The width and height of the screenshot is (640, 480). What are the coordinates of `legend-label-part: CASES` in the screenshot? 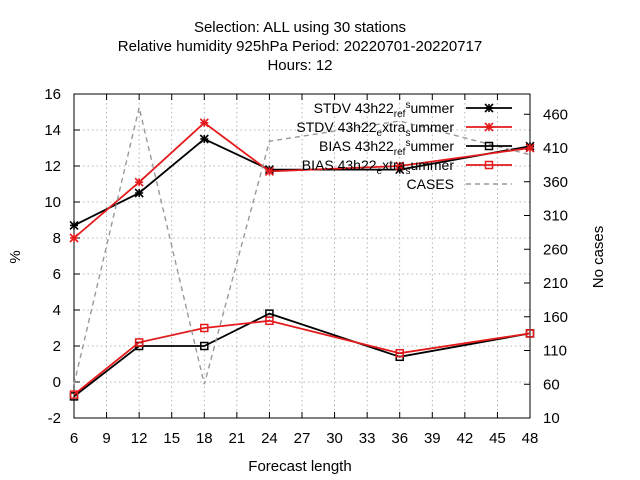 It's located at (430, 184).